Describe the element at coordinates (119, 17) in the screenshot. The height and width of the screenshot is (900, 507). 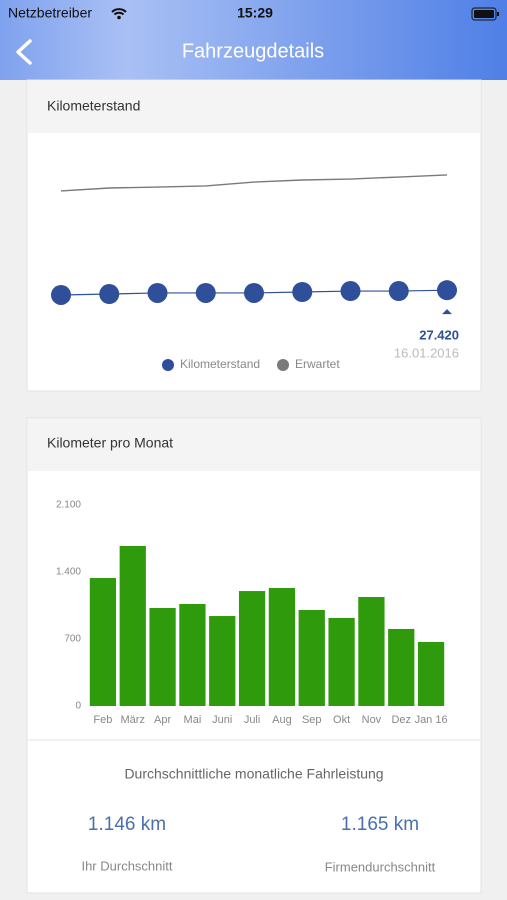
I see `wifi-dot` at that location.